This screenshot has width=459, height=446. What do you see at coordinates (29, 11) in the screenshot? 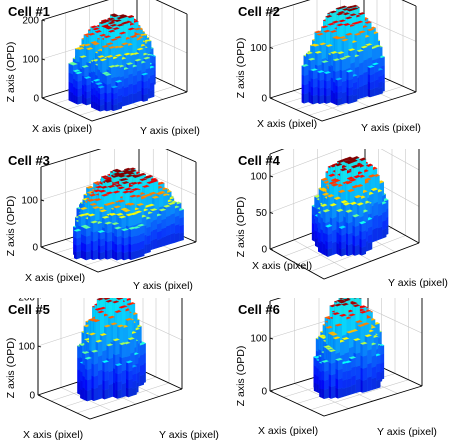
I see `cell-title: Cell #1` at bounding box center [29, 11].